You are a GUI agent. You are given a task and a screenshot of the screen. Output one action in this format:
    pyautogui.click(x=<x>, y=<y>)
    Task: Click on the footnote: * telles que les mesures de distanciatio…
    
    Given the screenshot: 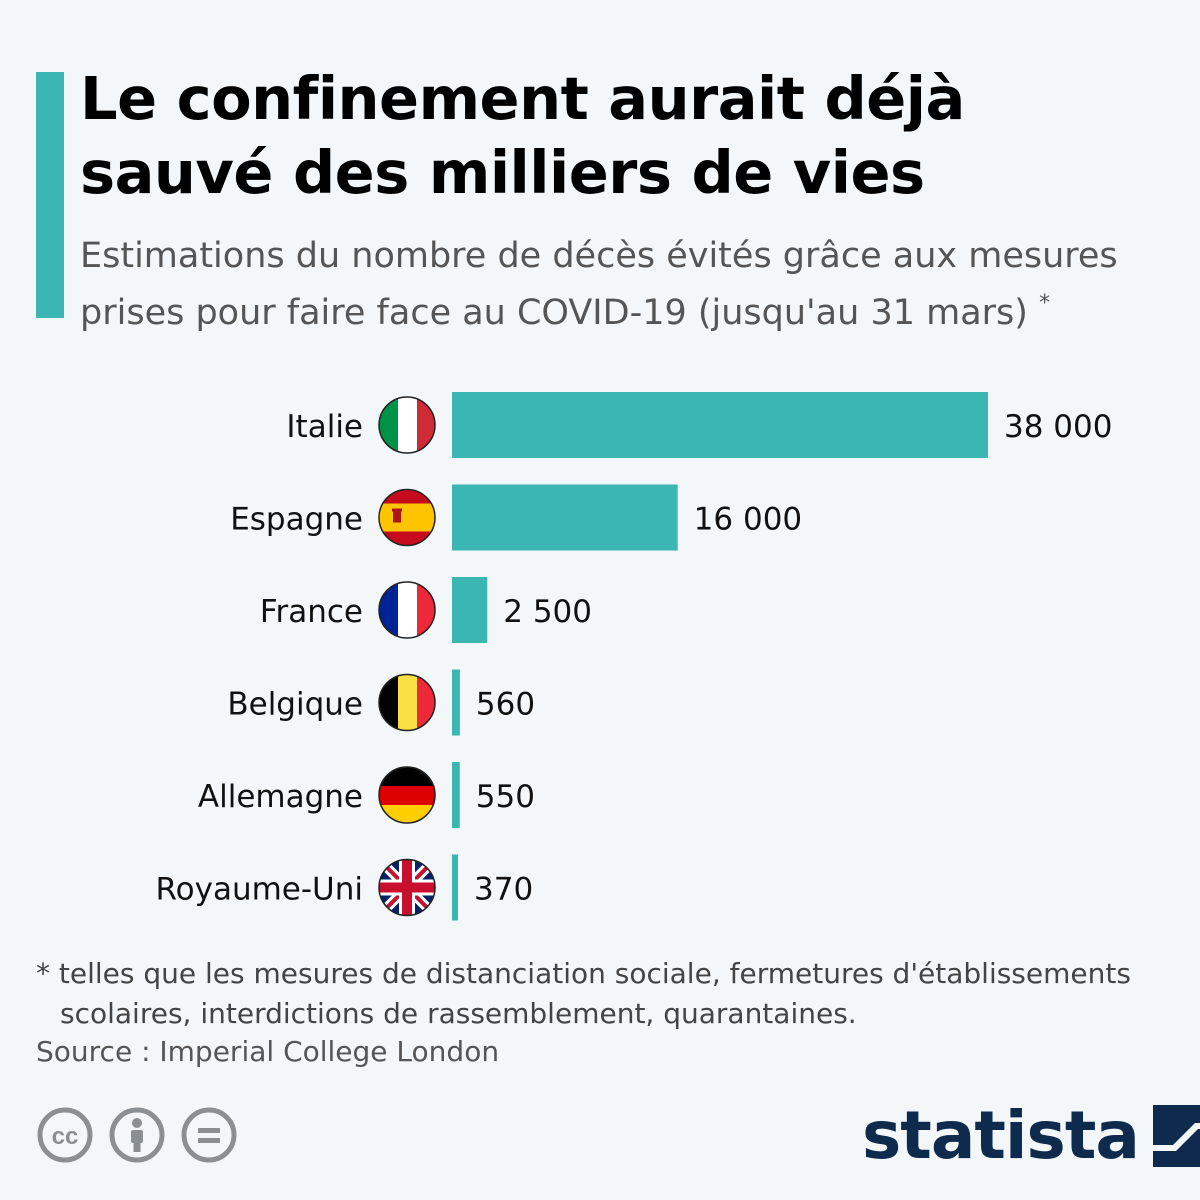 What is the action you would take?
    pyautogui.click(x=596, y=994)
    